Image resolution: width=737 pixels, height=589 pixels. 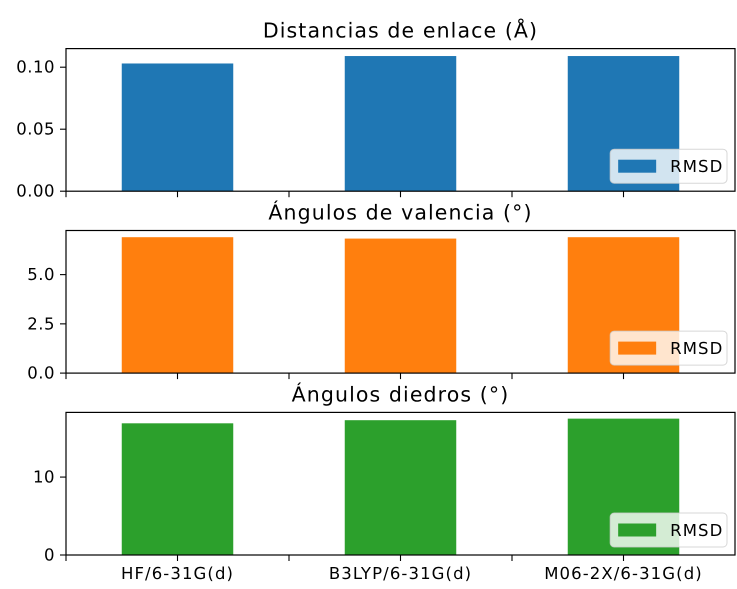 I want to click on chart-title: Distancias de enlace (Å), so click(x=400, y=30).